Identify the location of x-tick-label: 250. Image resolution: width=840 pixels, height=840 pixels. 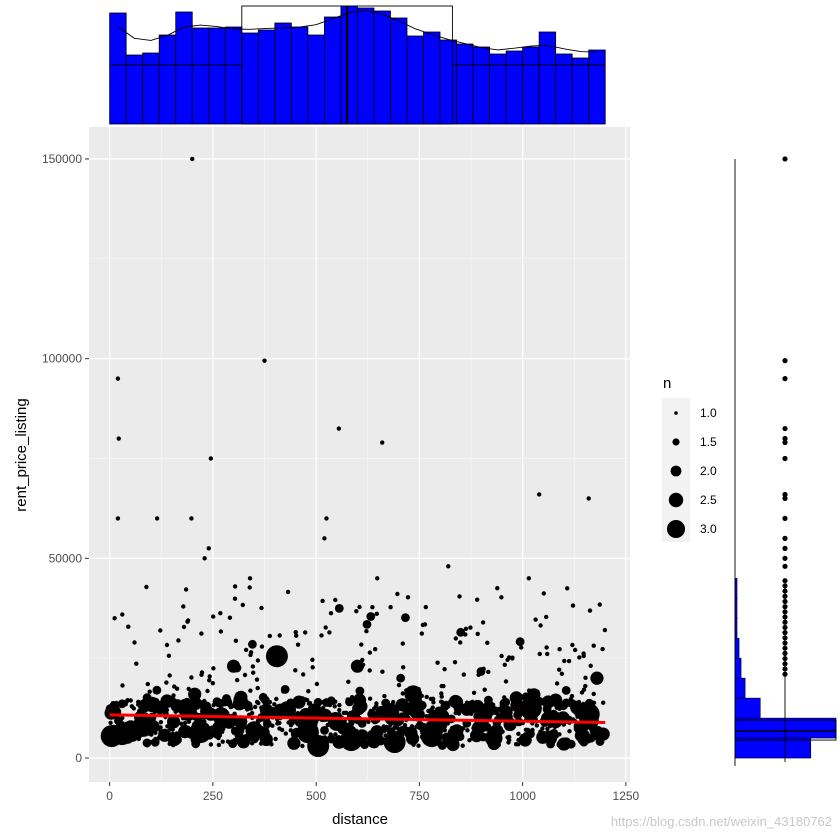
(213, 796).